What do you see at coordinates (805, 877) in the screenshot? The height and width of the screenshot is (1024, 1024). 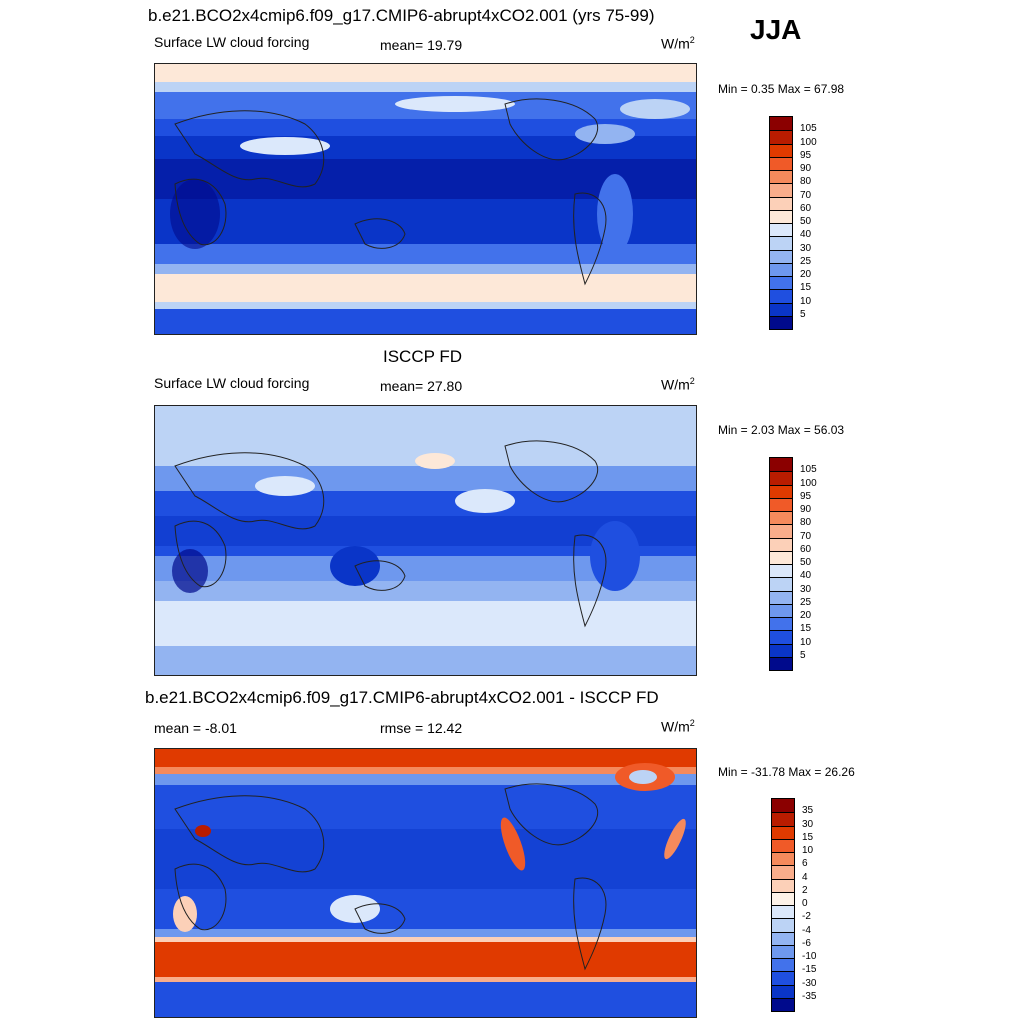 I see `colorbar-tick-label: 4` at bounding box center [805, 877].